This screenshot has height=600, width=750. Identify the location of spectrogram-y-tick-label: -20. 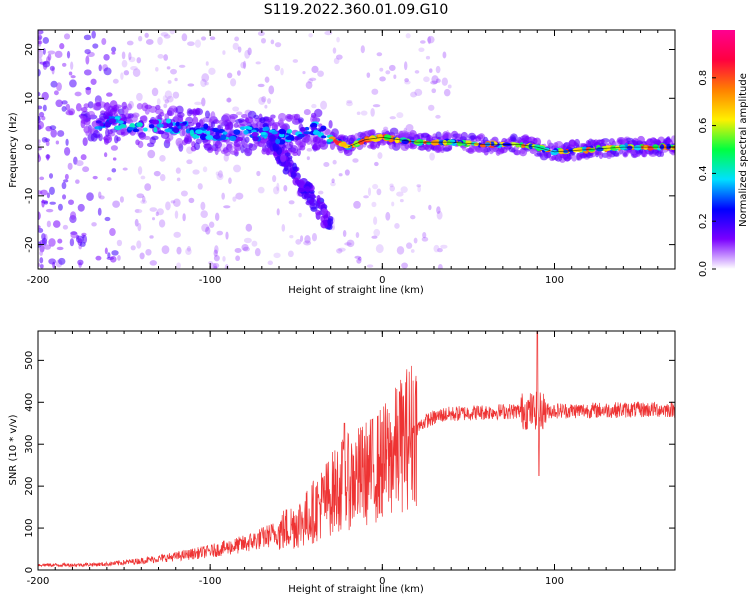
(29, 244).